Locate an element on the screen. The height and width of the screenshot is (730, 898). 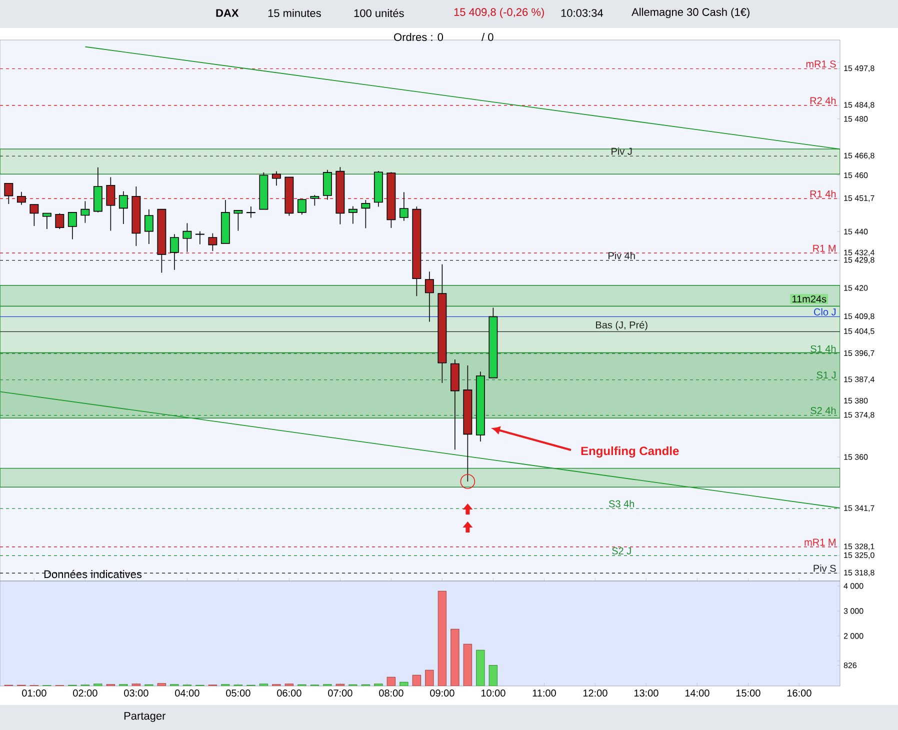
ref-line-label: R2 4h is located at coordinates (823, 100).